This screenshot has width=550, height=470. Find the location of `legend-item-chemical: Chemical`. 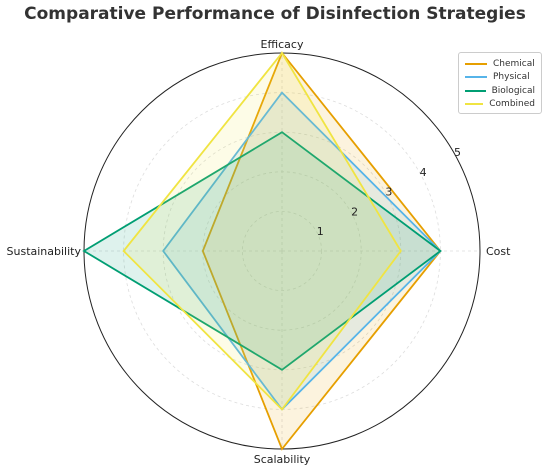

legend-item-chemical: Chemical is located at coordinates (500, 64).